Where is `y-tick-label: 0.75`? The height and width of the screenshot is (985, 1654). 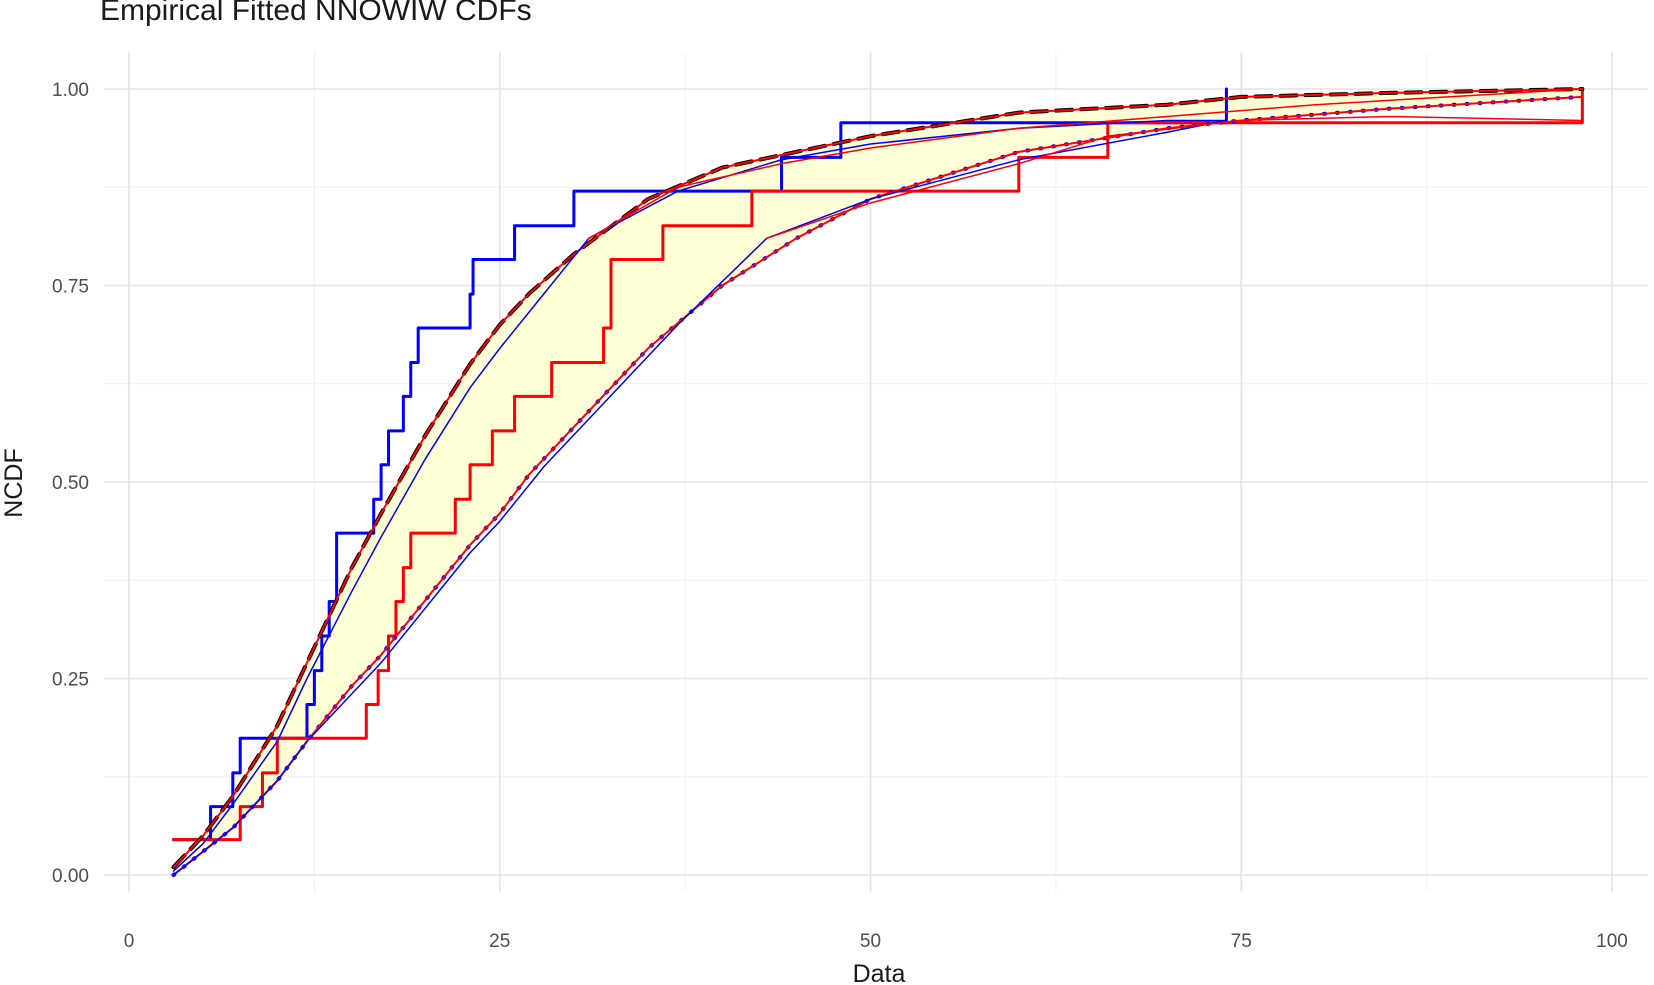
y-tick-label: 0.75 is located at coordinates (70, 287).